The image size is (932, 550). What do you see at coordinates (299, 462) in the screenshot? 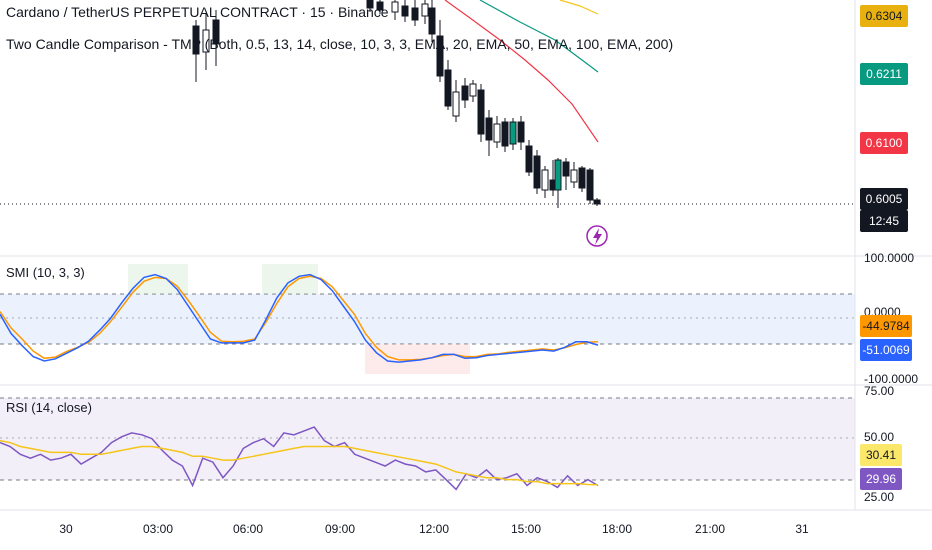
I see `rsi-series-1-line` at bounding box center [299, 462].